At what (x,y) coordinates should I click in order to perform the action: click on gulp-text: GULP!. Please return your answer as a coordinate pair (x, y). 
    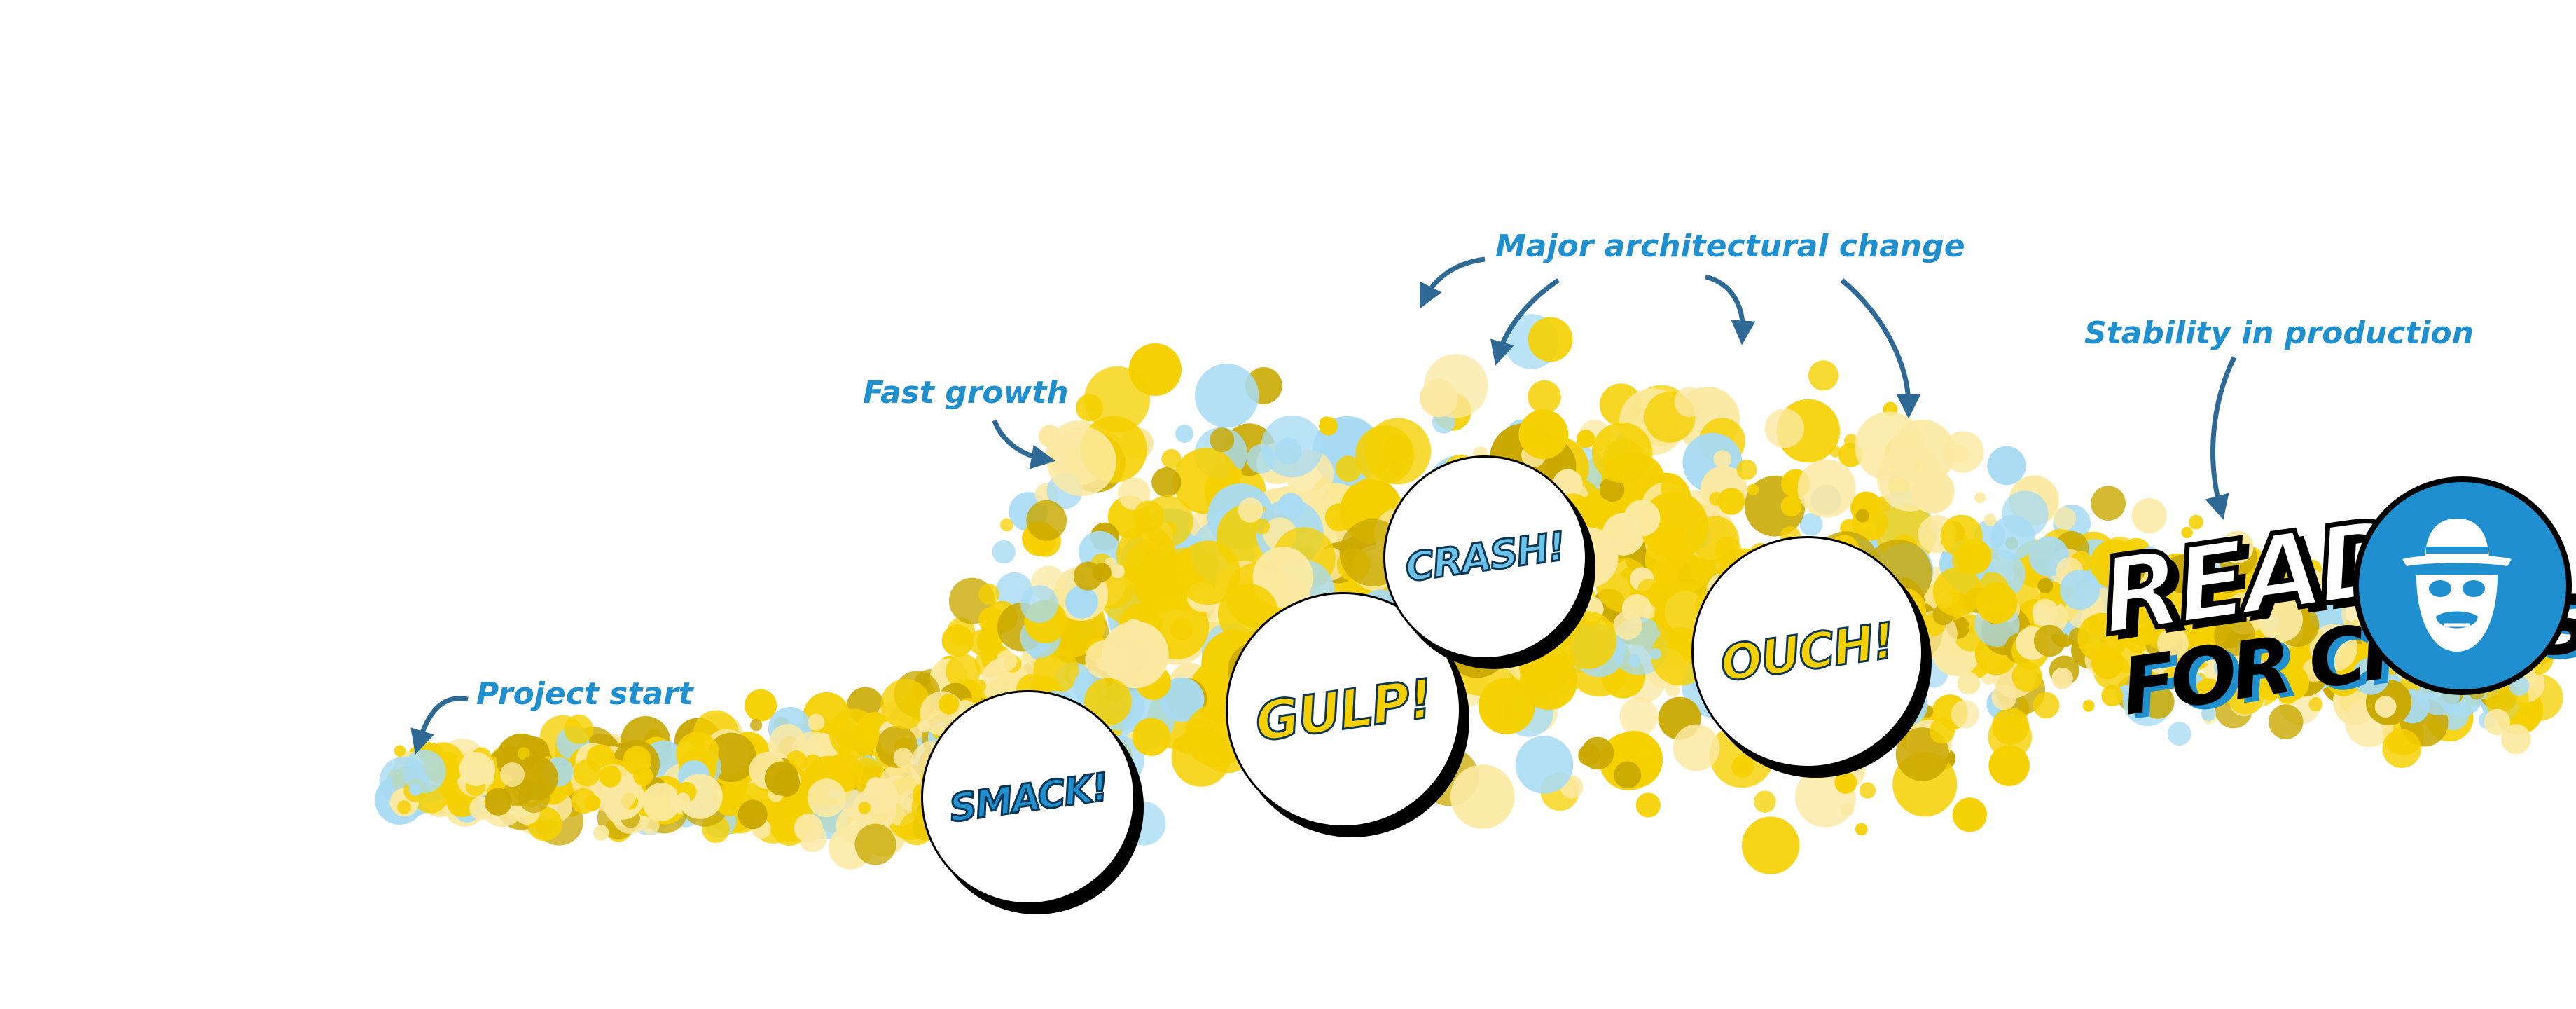
    Looking at the image, I should click on (1343, 710).